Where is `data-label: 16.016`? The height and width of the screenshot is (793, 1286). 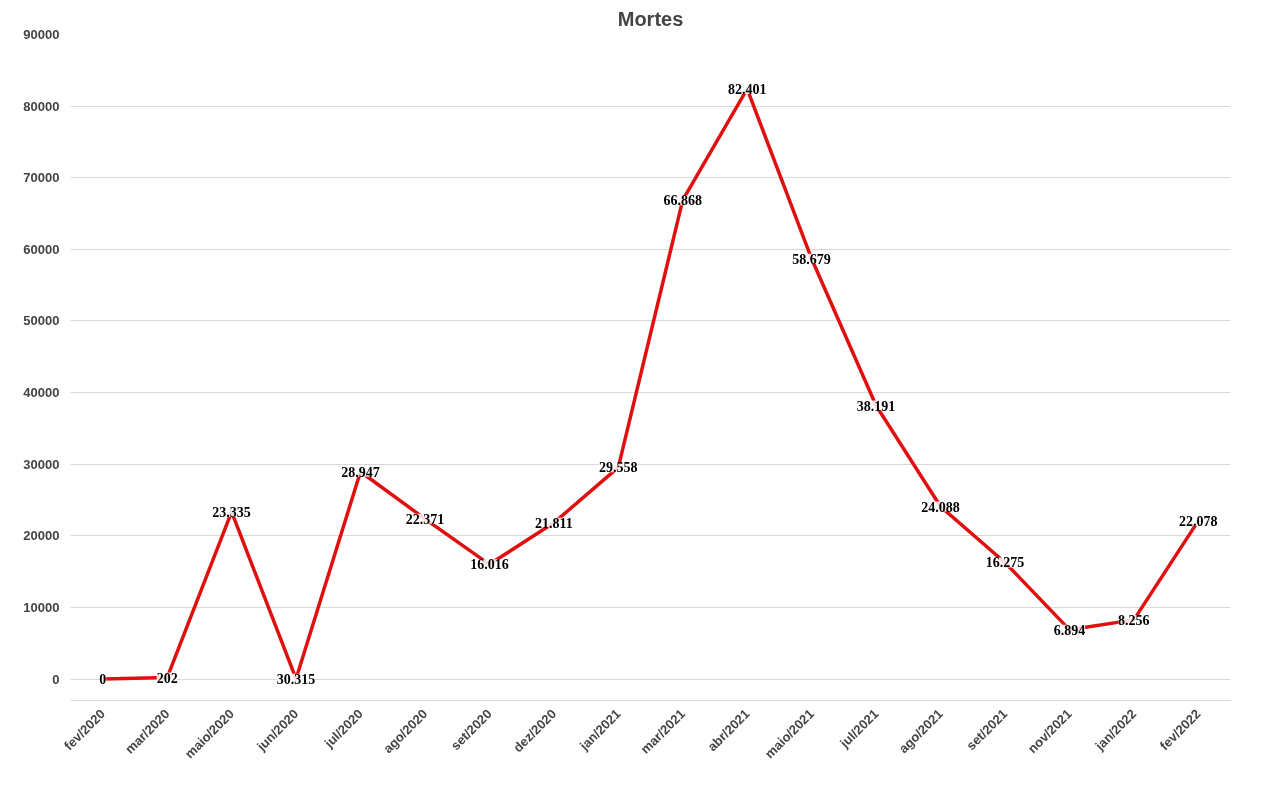
data-label: 16.016 is located at coordinates (489, 565).